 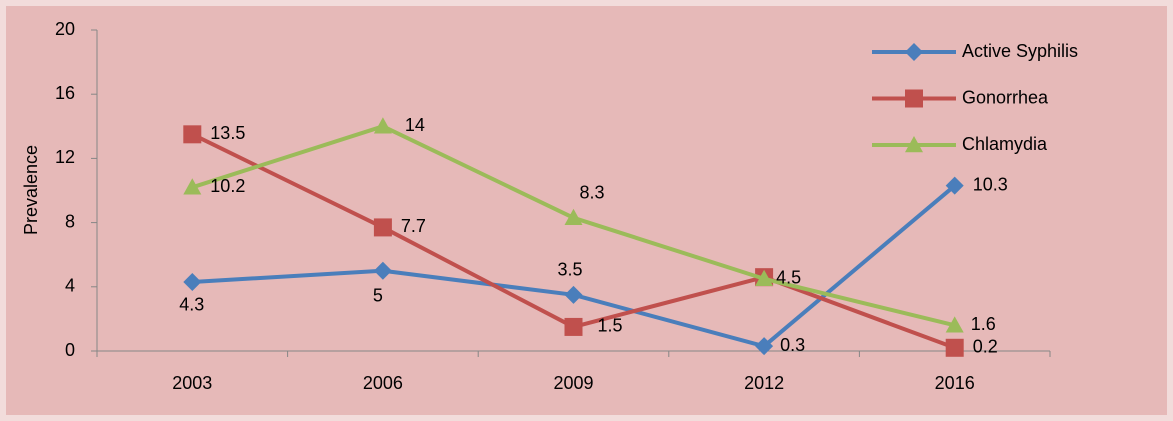 I want to click on data-label: 14, so click(x=415, y=125).